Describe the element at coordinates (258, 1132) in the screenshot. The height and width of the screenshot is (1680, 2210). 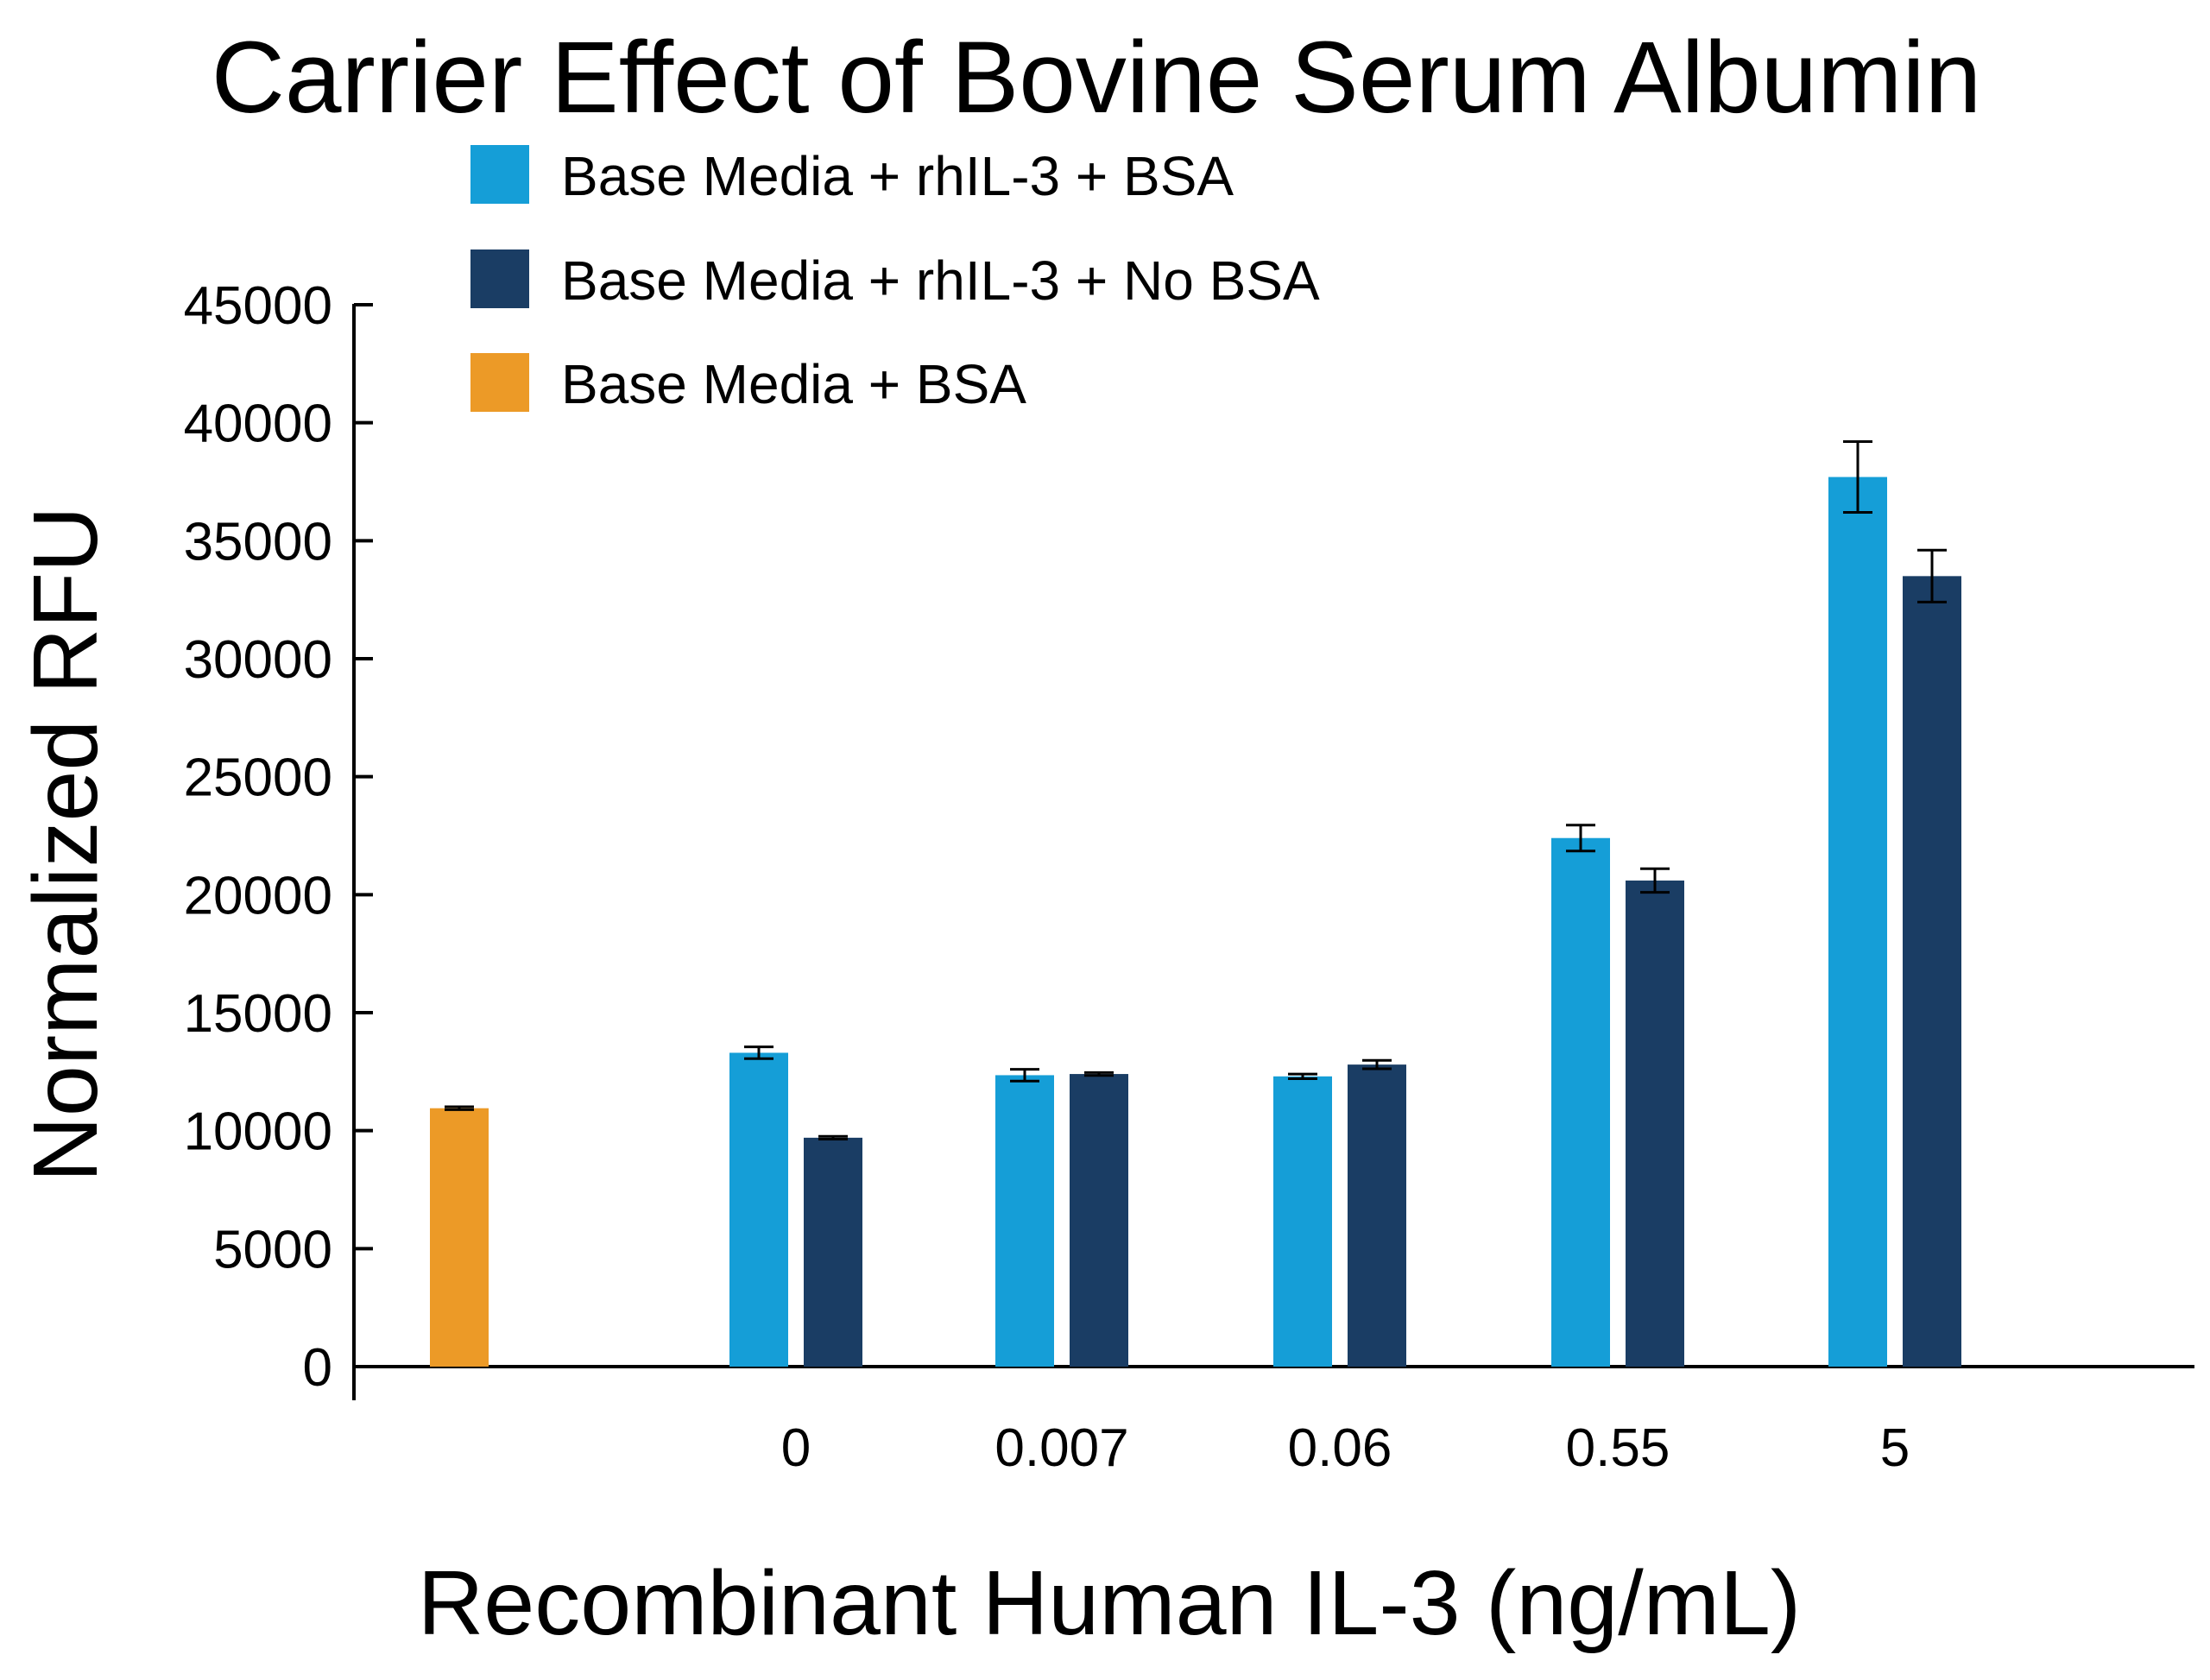
I see `y-tick-label: 10000` at that location.